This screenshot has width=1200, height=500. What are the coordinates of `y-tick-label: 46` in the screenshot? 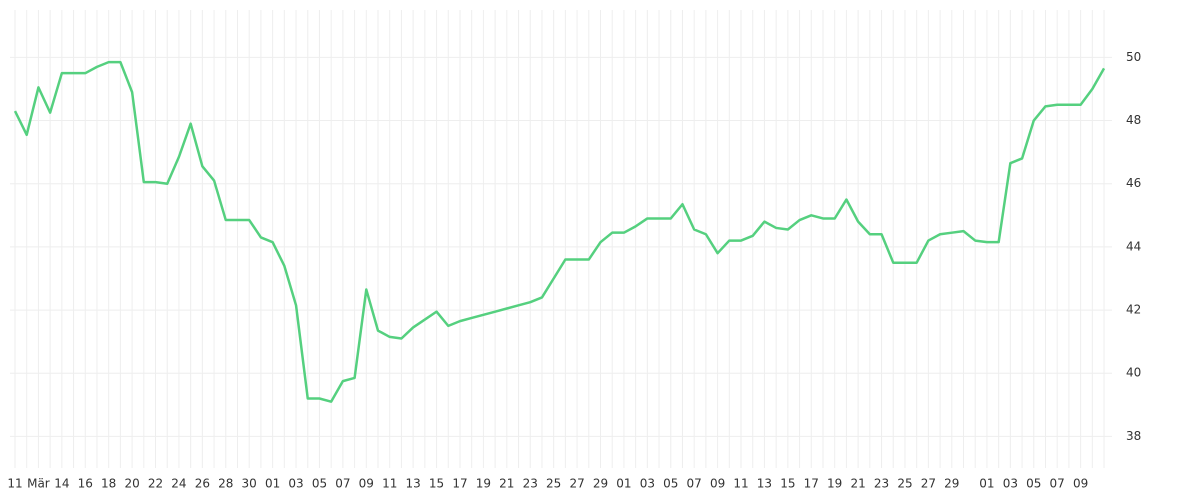 It's located at (1133, 183).